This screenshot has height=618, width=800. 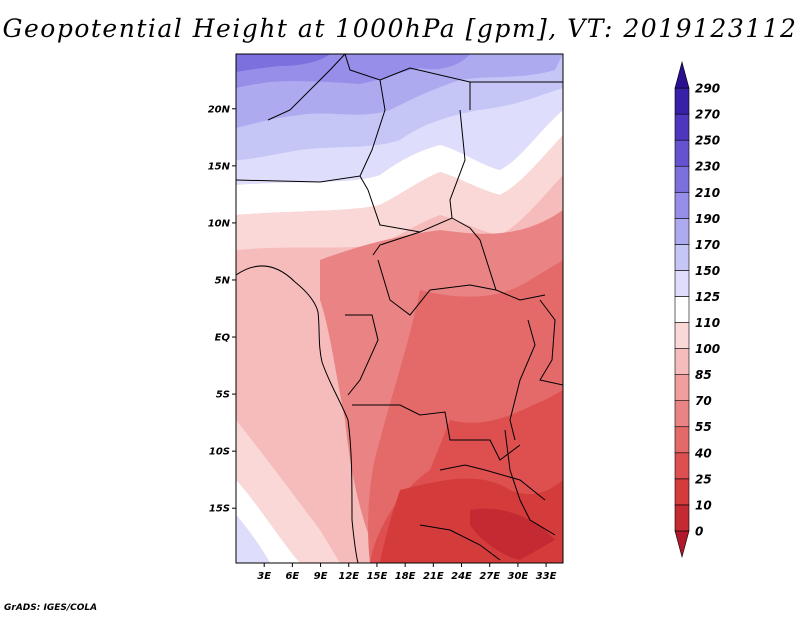 I want to click on lat-label: 20N, so click(x=219, y=109).